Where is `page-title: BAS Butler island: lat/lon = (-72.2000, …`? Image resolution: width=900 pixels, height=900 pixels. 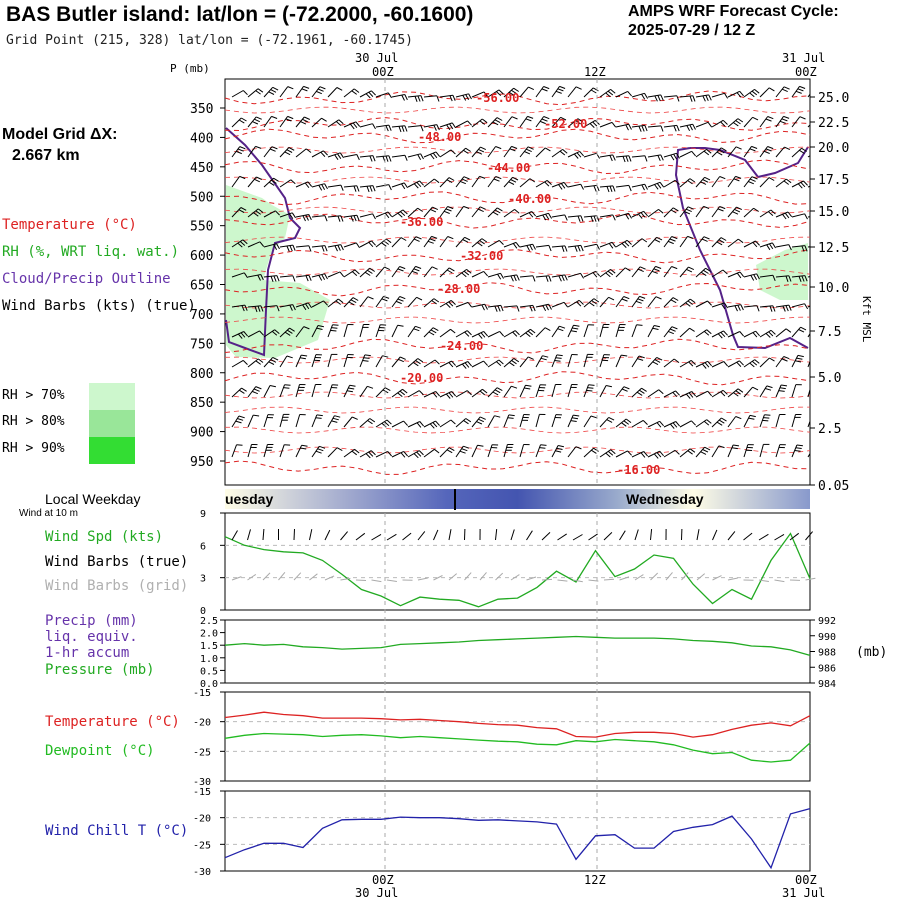
page-title: BAS Butler island: lat/lon = (-72.2000, … is located at coordinates (240, 14).